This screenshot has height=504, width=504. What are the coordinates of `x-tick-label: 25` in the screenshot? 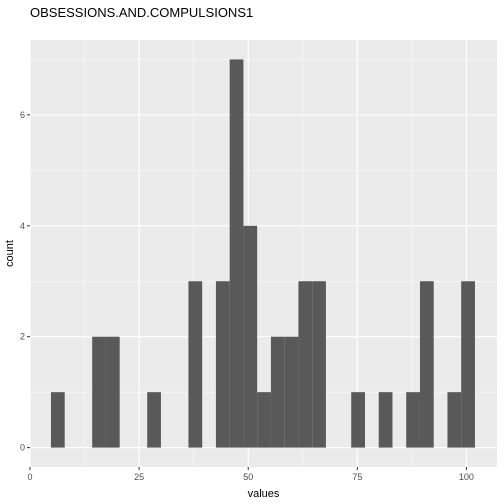 It's located at (139, 477).